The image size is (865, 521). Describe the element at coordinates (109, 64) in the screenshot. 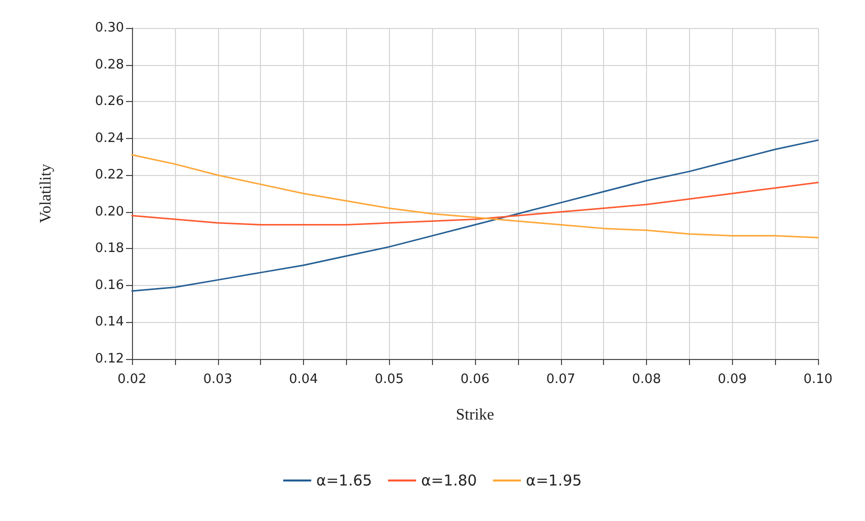

I see `y-tick-label: 0.28` at that location.